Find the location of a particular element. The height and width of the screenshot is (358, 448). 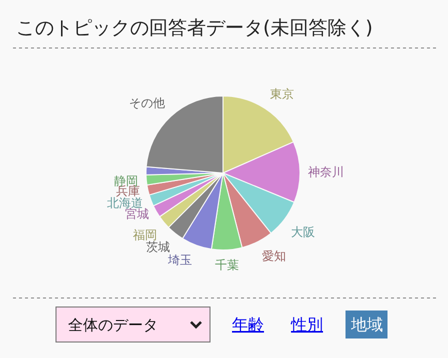

slice-label: 兵庫 is located at coordinates (128, 191).